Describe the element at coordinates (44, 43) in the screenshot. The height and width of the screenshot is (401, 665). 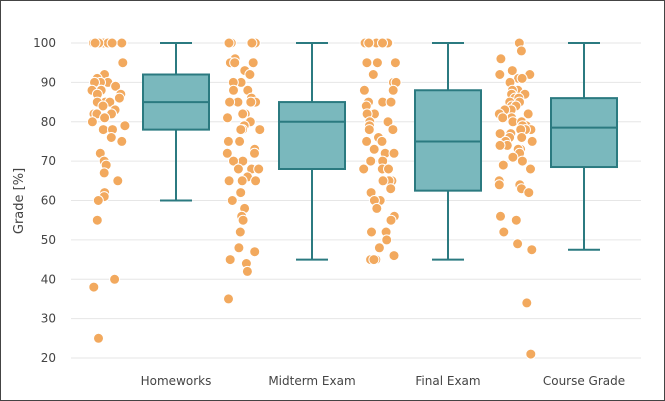
I see `y-tick-label: 100` at that location.